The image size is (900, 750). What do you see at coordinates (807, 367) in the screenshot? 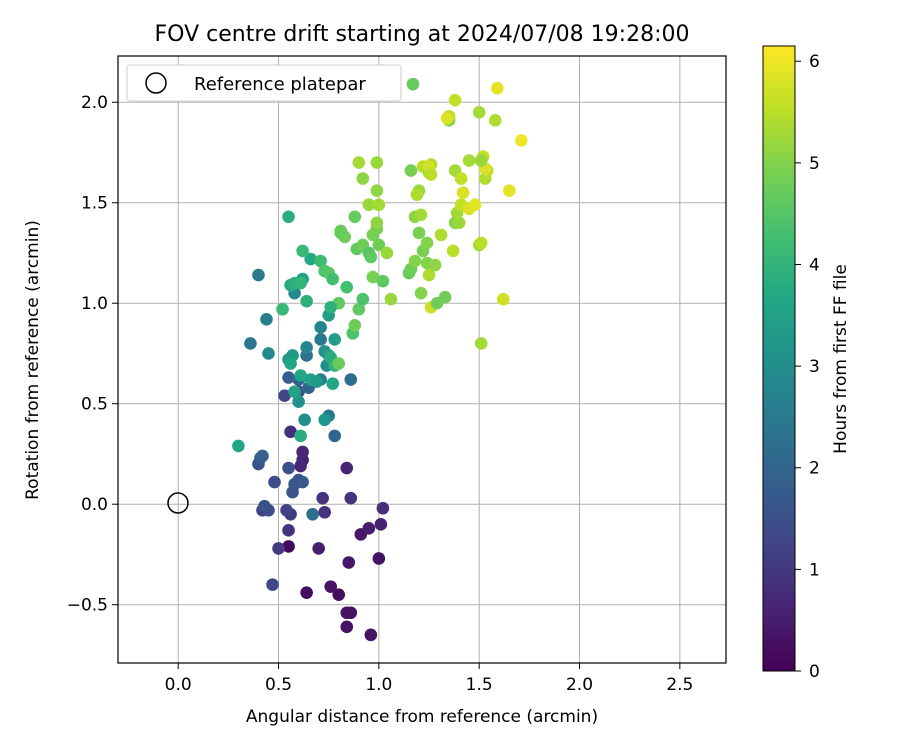
I see `colorbar-ticks: 0 1 2 3 4 5 6` at bounding box center [807, 367].